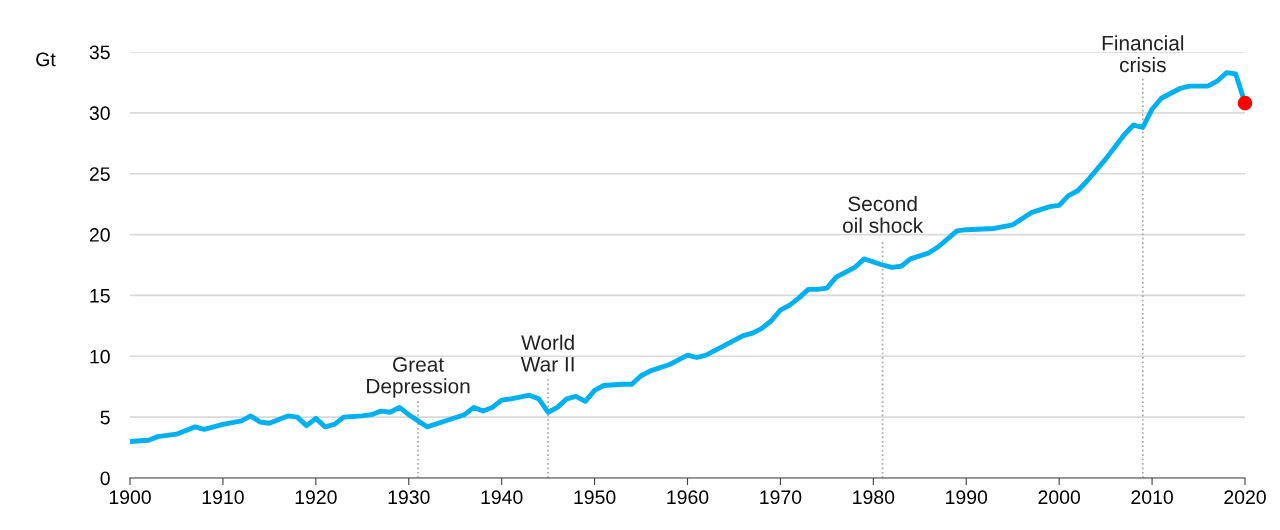  What do you see at coordinates (105, 417) in the screenshot?
I see `y-tick-label: 5` at bounding box center [105, 417].